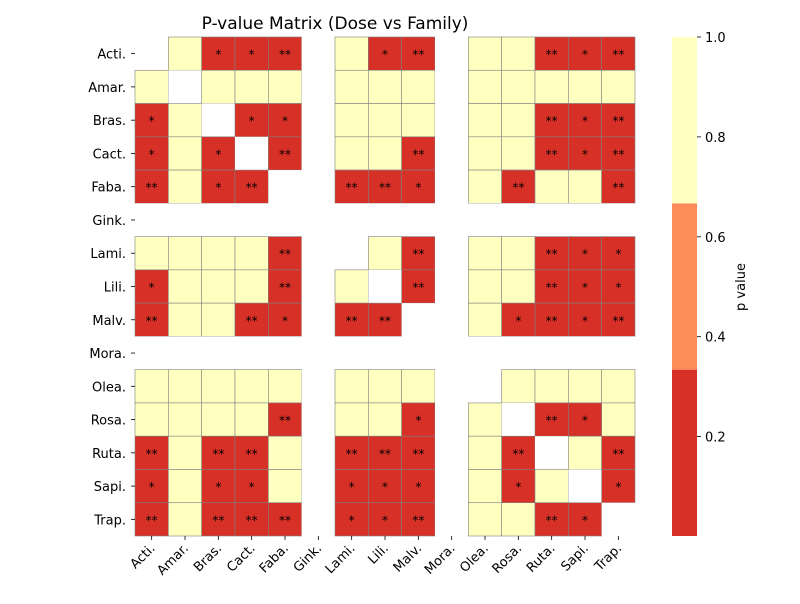 The width and height of the screenshot is (800, 604). What do you see at coordinates (741, 287) in the screenshot?
I see `colorbar-label: p value` at bounding box center [741, 287].